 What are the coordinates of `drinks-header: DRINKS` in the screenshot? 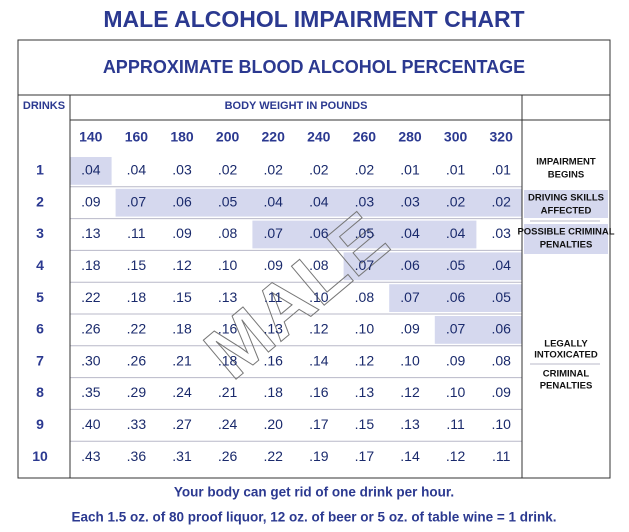 It's located at (44, 106).